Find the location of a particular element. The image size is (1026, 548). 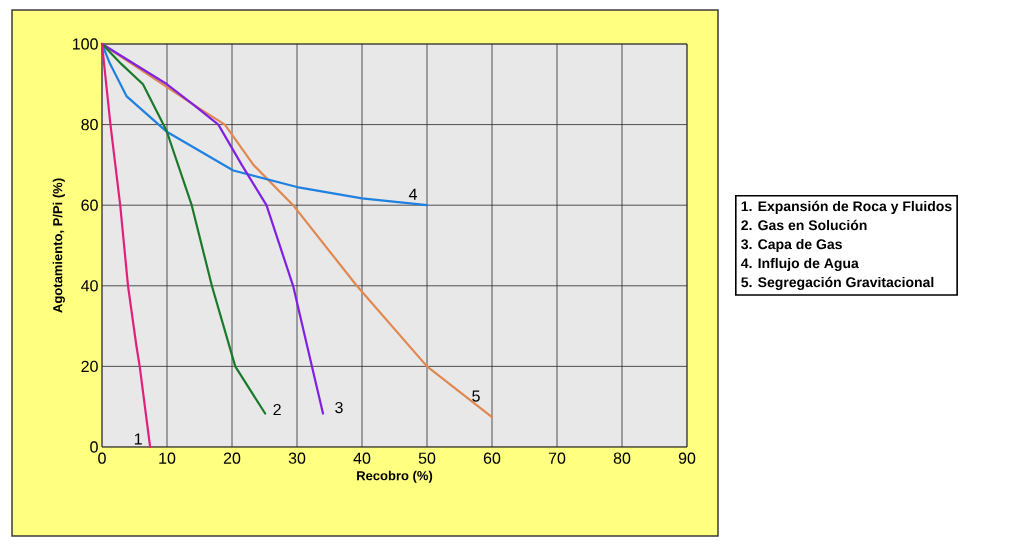

series-label: 2 is located at coordinates (277, 409).